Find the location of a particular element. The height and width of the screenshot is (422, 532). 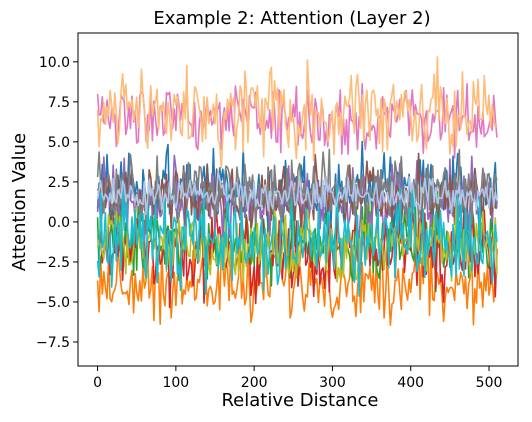

x-axis-label: Relative Distance is located at coordinates (299, 400).